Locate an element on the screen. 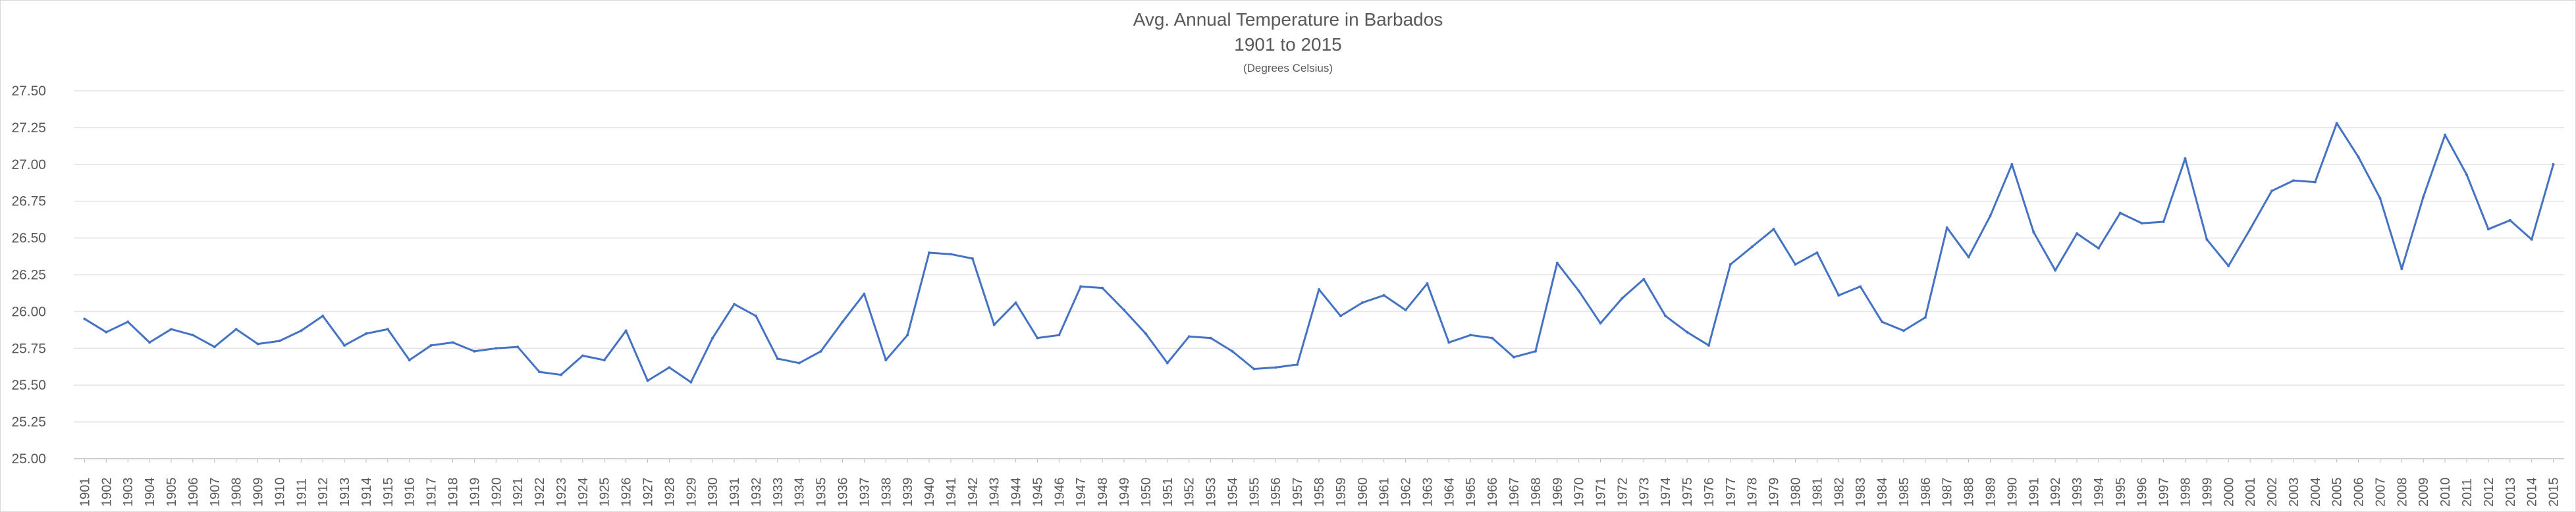  x-tick-label: 1924 is located at coordinates (583, 492).